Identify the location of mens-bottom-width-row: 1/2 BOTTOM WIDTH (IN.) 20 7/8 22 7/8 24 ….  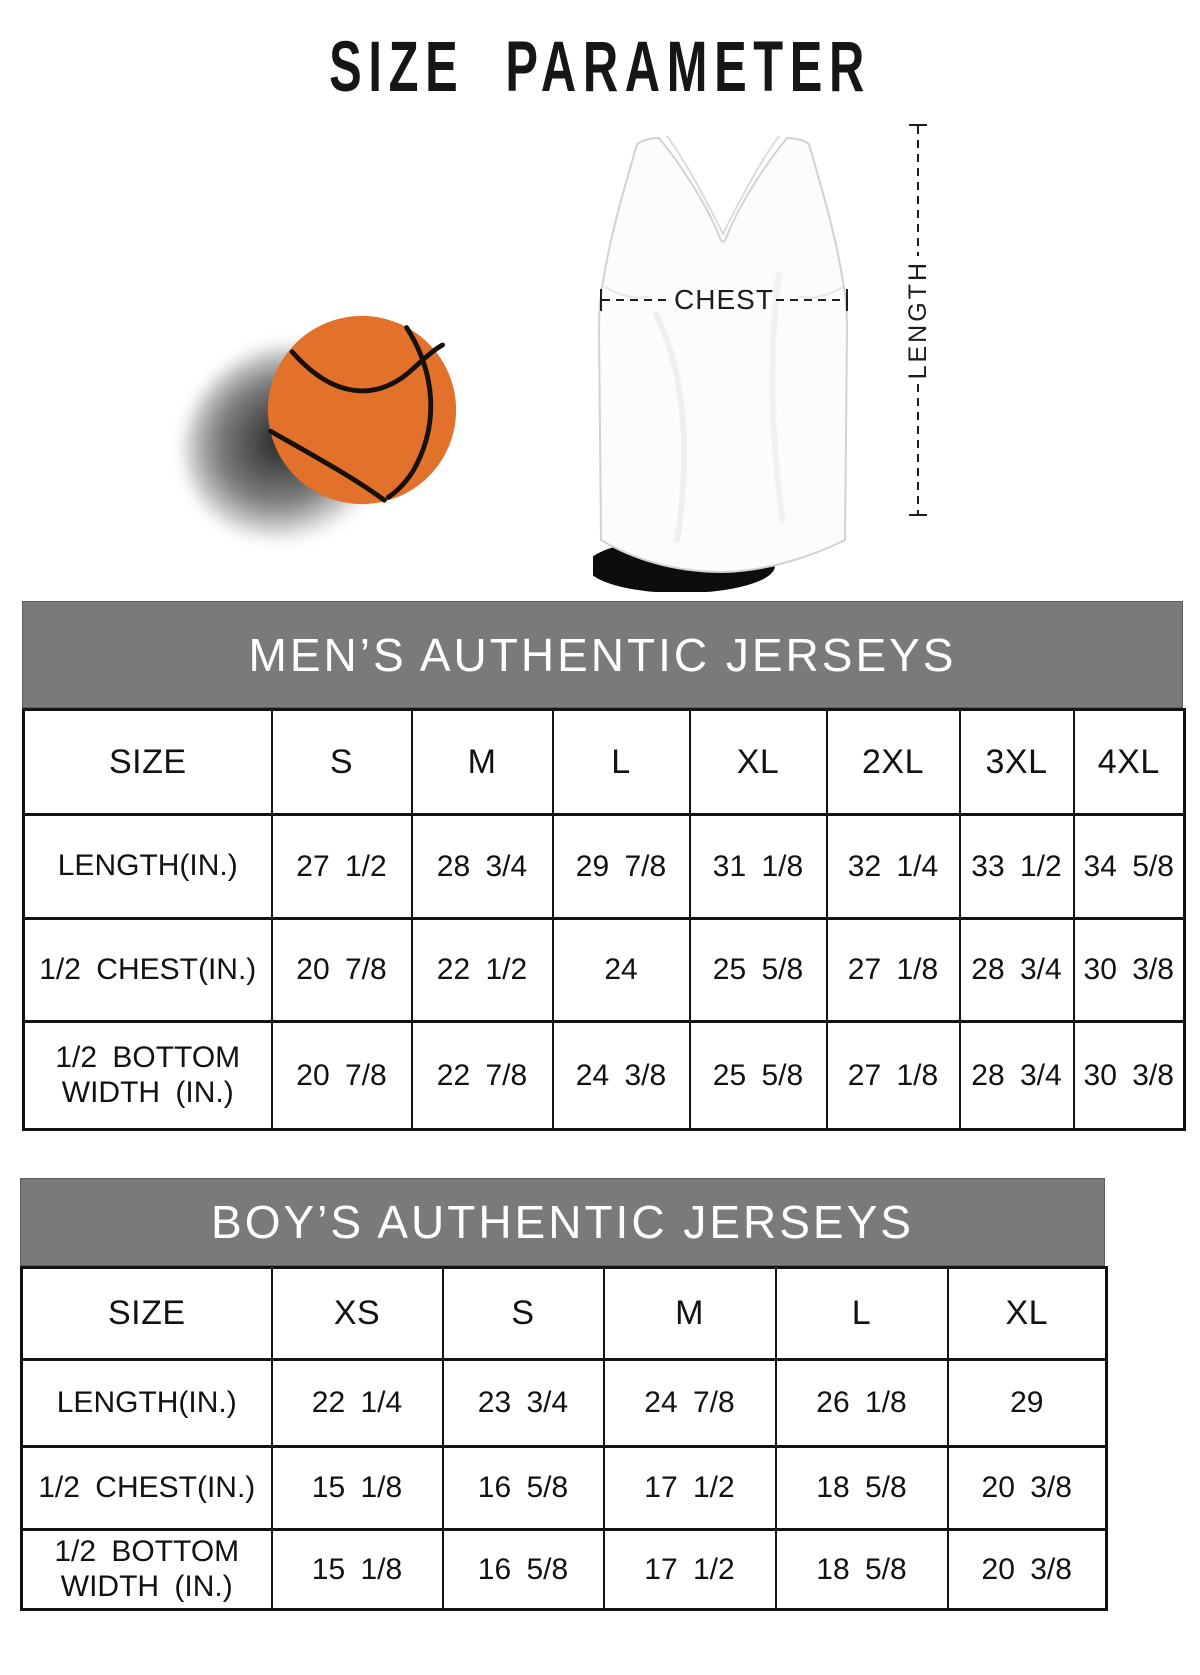
(604, 1075).